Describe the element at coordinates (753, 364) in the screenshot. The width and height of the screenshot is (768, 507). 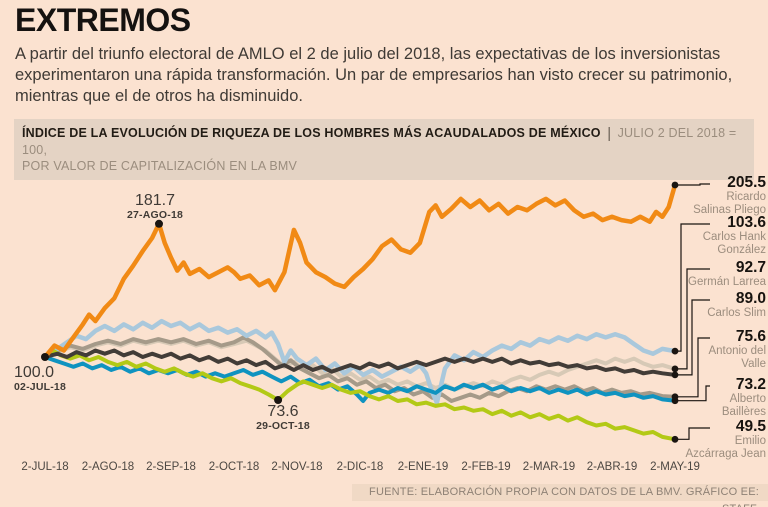
I see `end-name-delvalle: Valle` at that location.